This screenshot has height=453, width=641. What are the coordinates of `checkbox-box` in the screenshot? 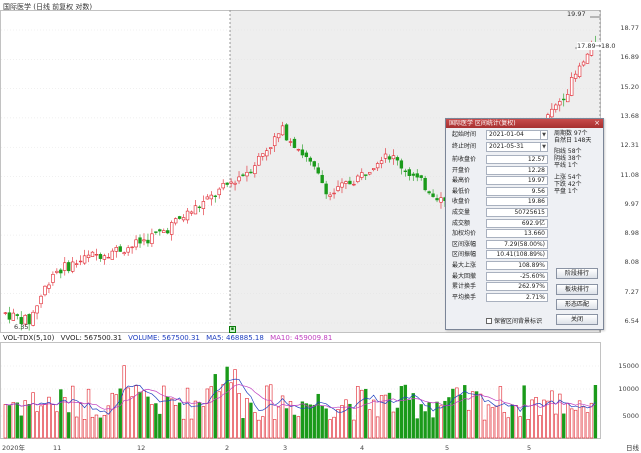 It's located at (489, 321).